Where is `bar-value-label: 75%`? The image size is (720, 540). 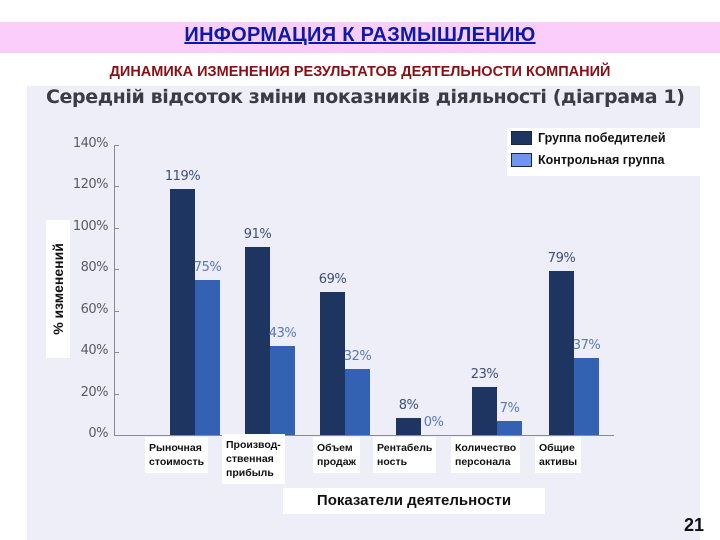 bar-value-label: 75% is located at coordinates (207, 267).